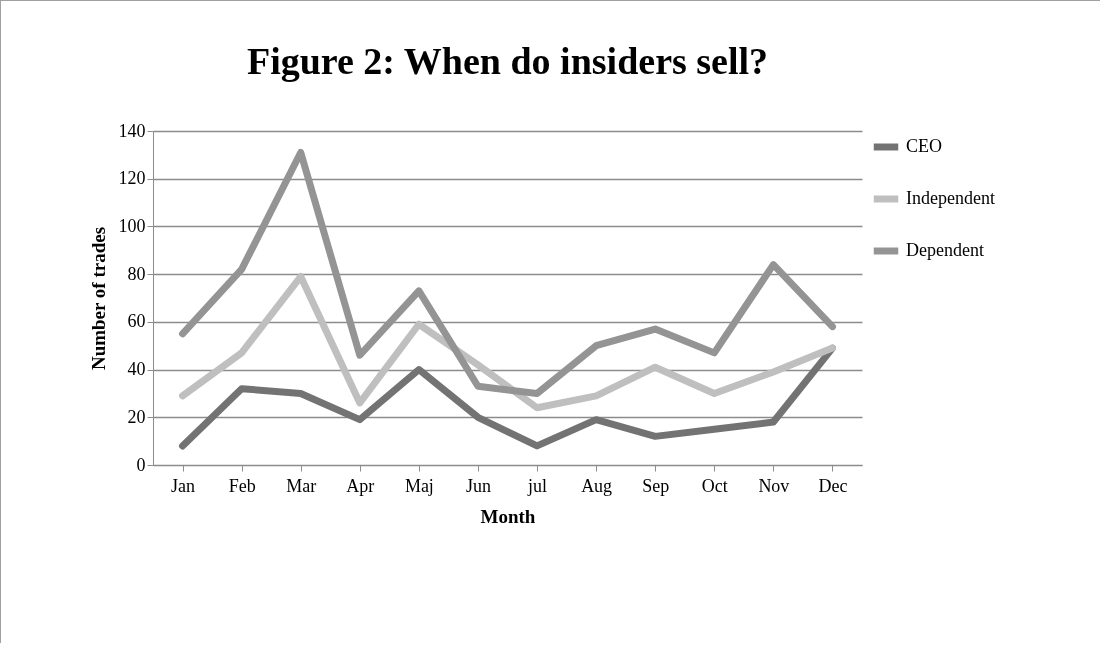 The image size is (1102, 645). What do you see at coordinates (132, 130) in the screenshot?
I see `y-tick-label: 140` at bounding box center [132, 130].